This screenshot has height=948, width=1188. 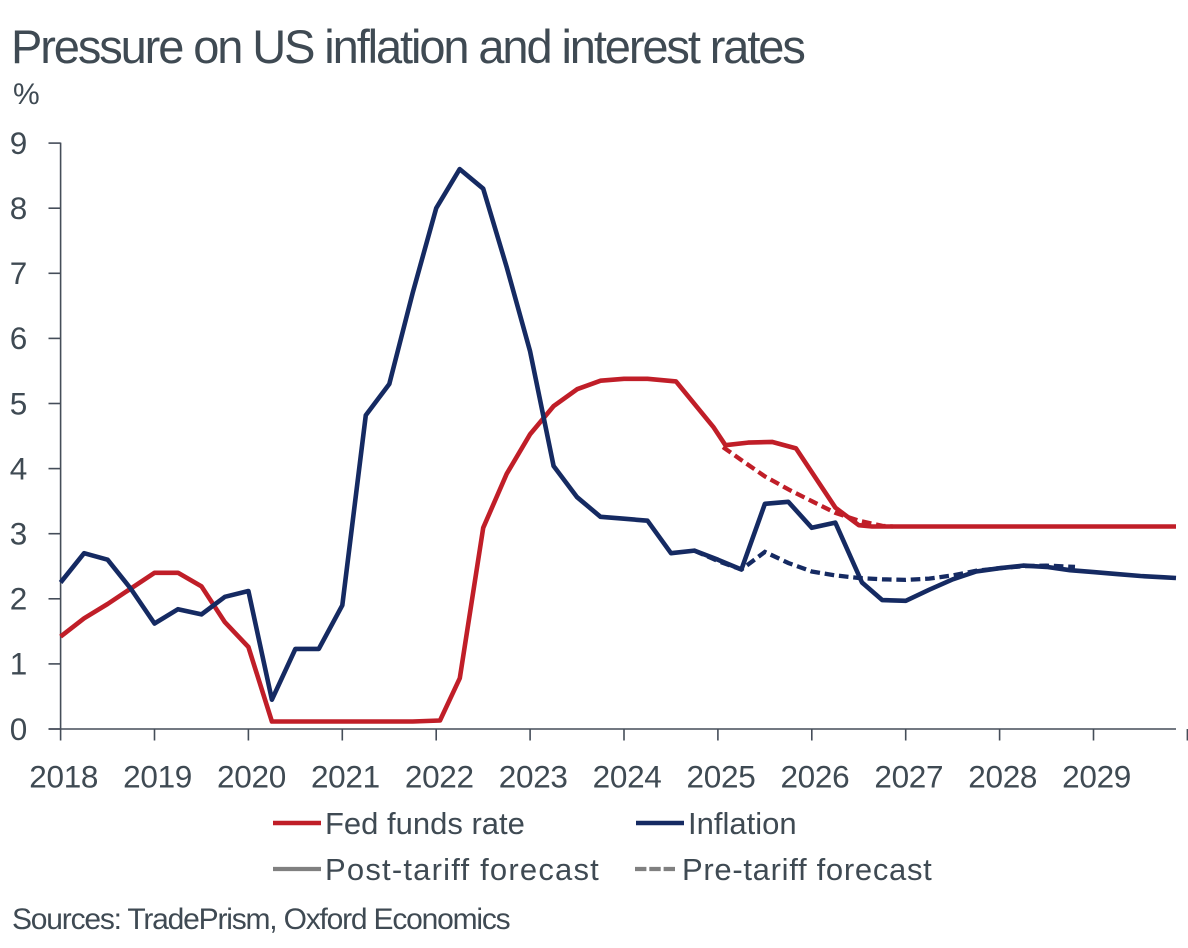 What do you see at coordinates (18, 208) in the screenshot?
I see `svg-text: 8` at bounding box center [18, 208].